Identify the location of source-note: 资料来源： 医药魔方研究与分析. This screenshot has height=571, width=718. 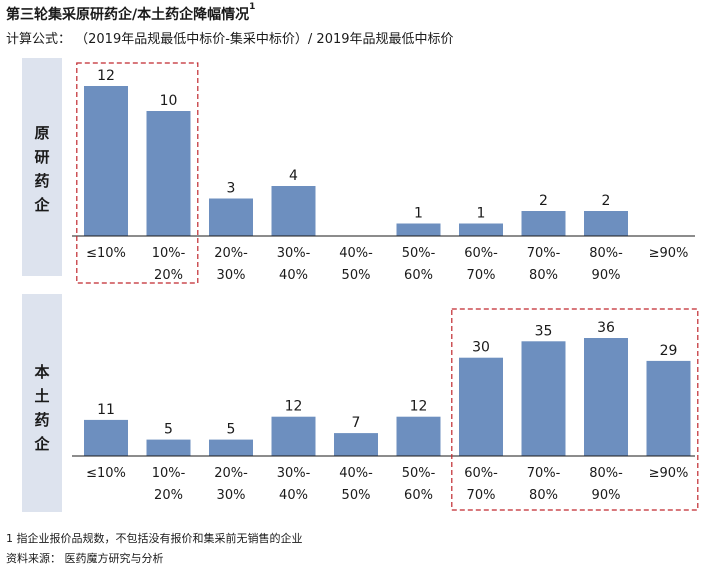
(85, 558).